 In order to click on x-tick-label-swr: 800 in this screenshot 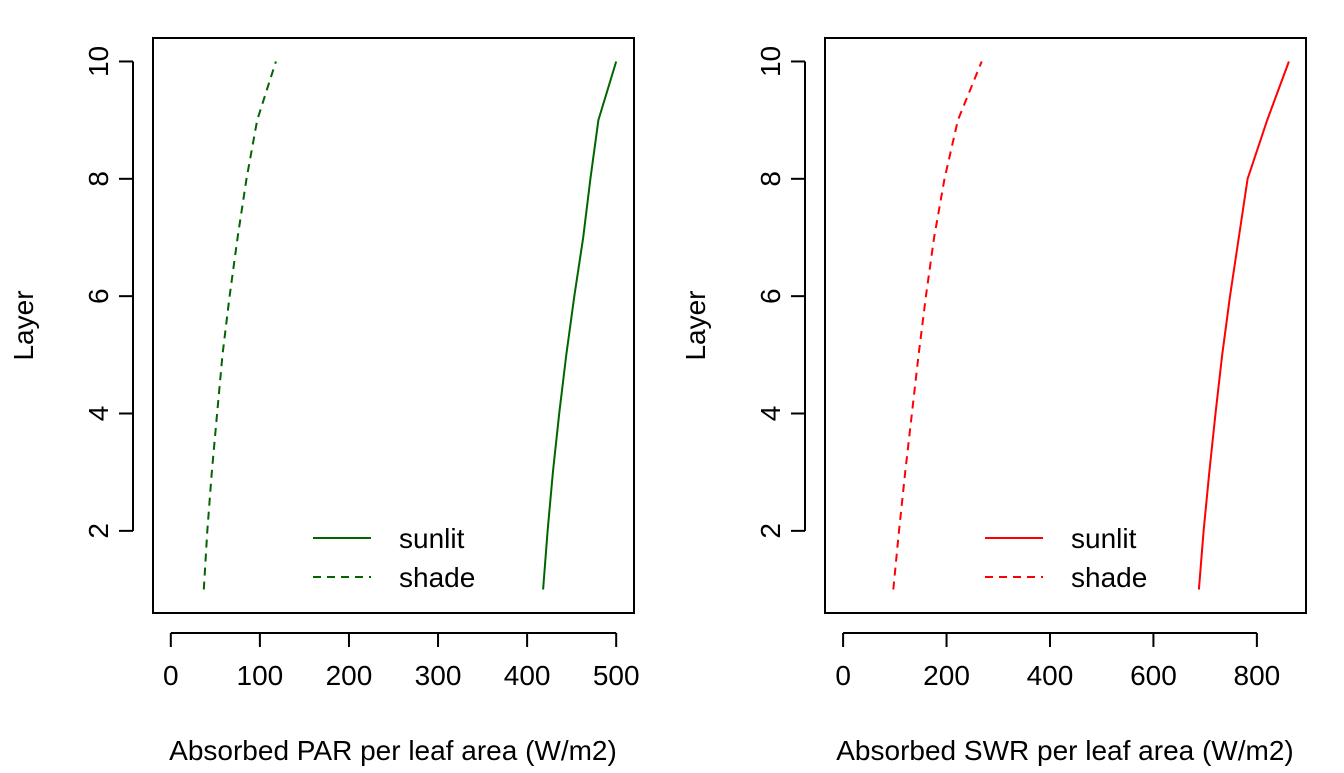, I will do `click(1257, 675)`.